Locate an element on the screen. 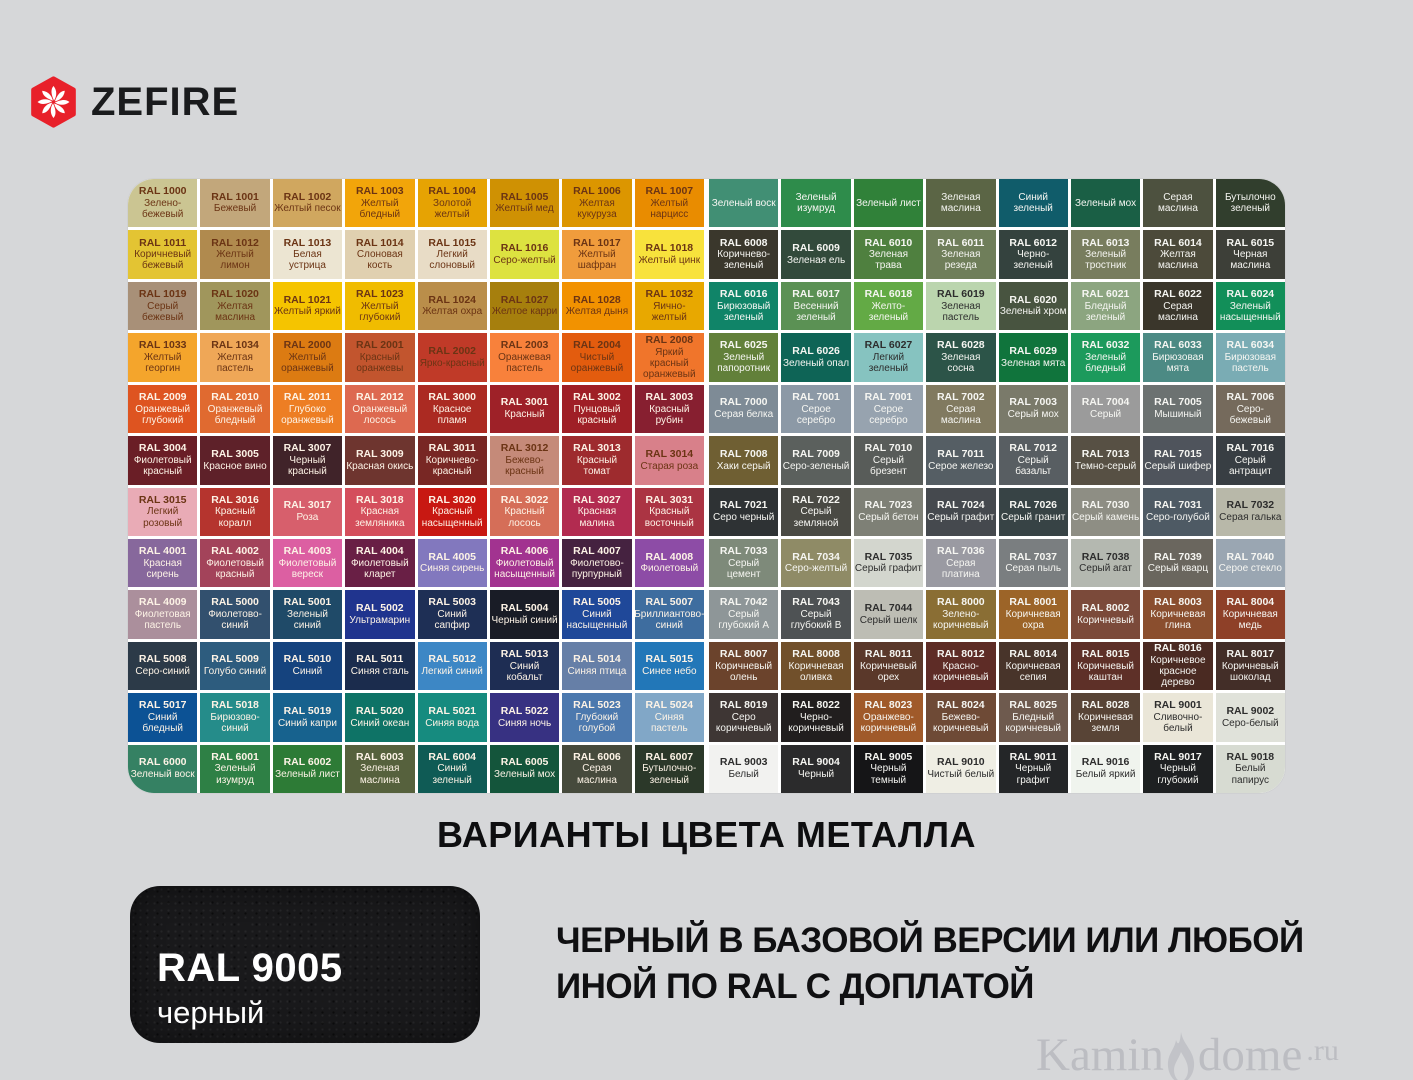 This screenshot has height=1080, width=1413. ral-swatch-name: Зеленая резеда is located at coordinates (961, 260).